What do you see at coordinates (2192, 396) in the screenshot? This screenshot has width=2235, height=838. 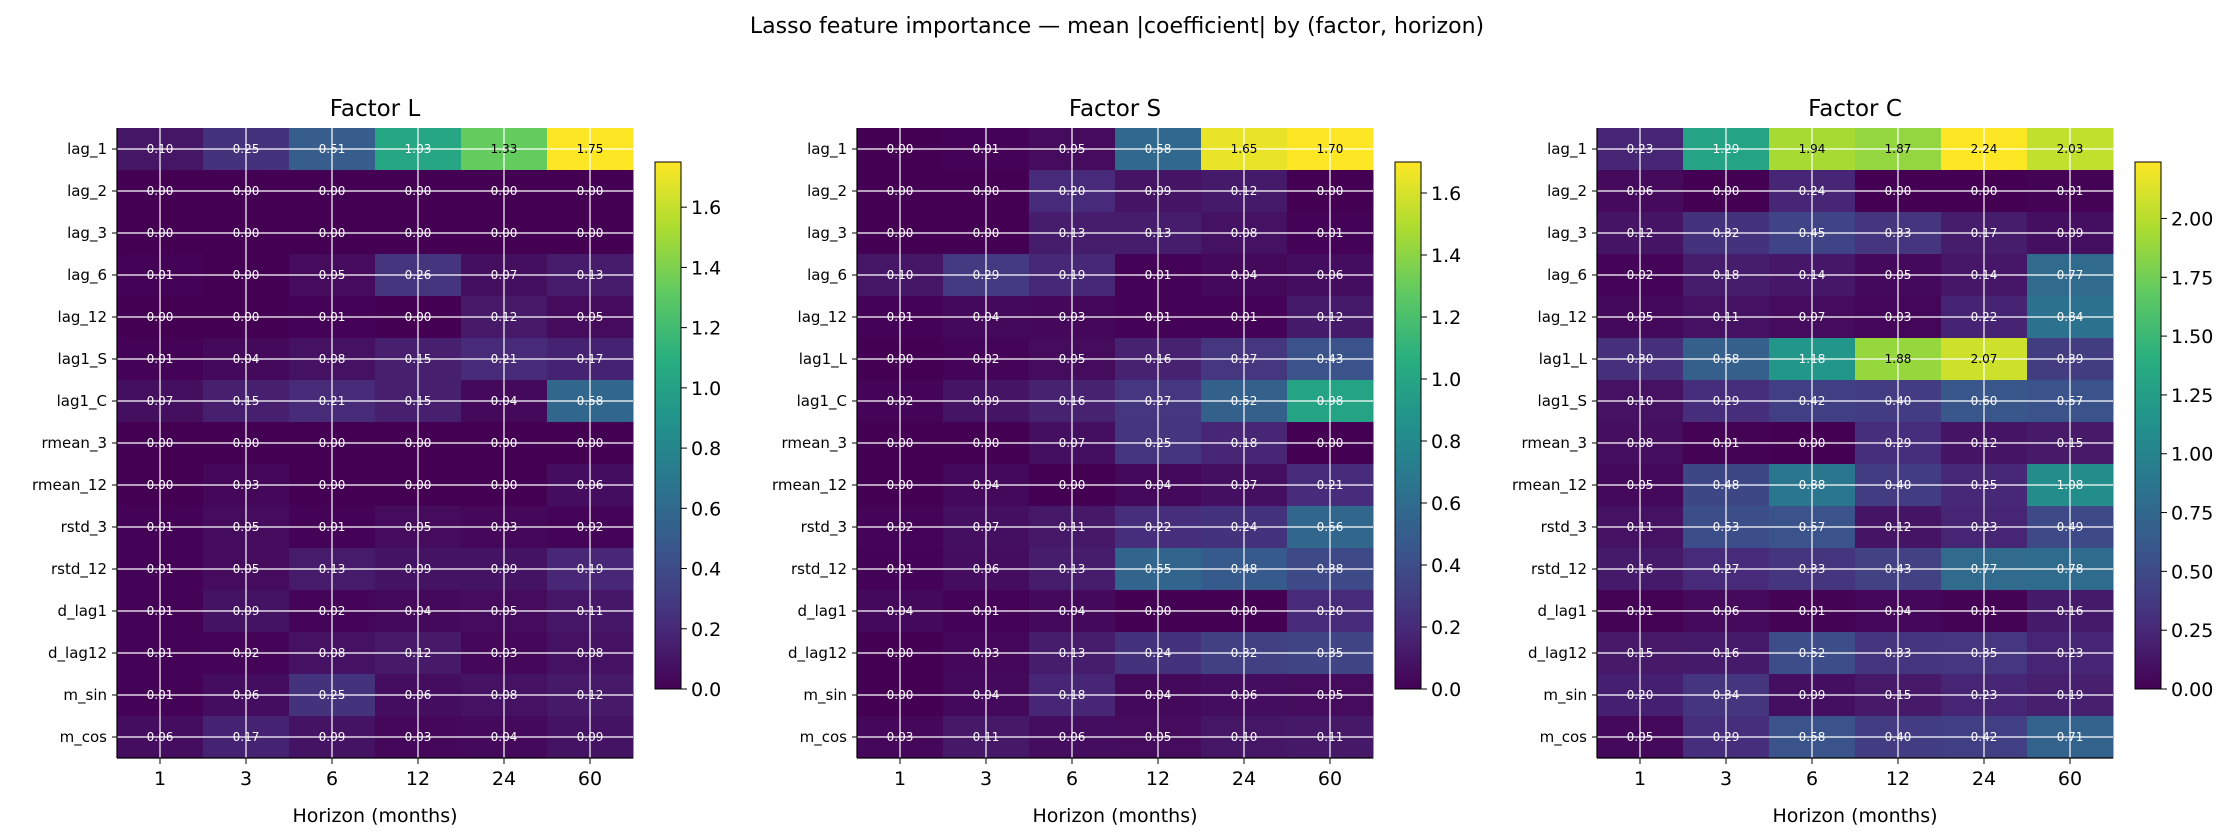 I see `colorbar-tick-label: 1.25` at bounding box center [2192, 396].